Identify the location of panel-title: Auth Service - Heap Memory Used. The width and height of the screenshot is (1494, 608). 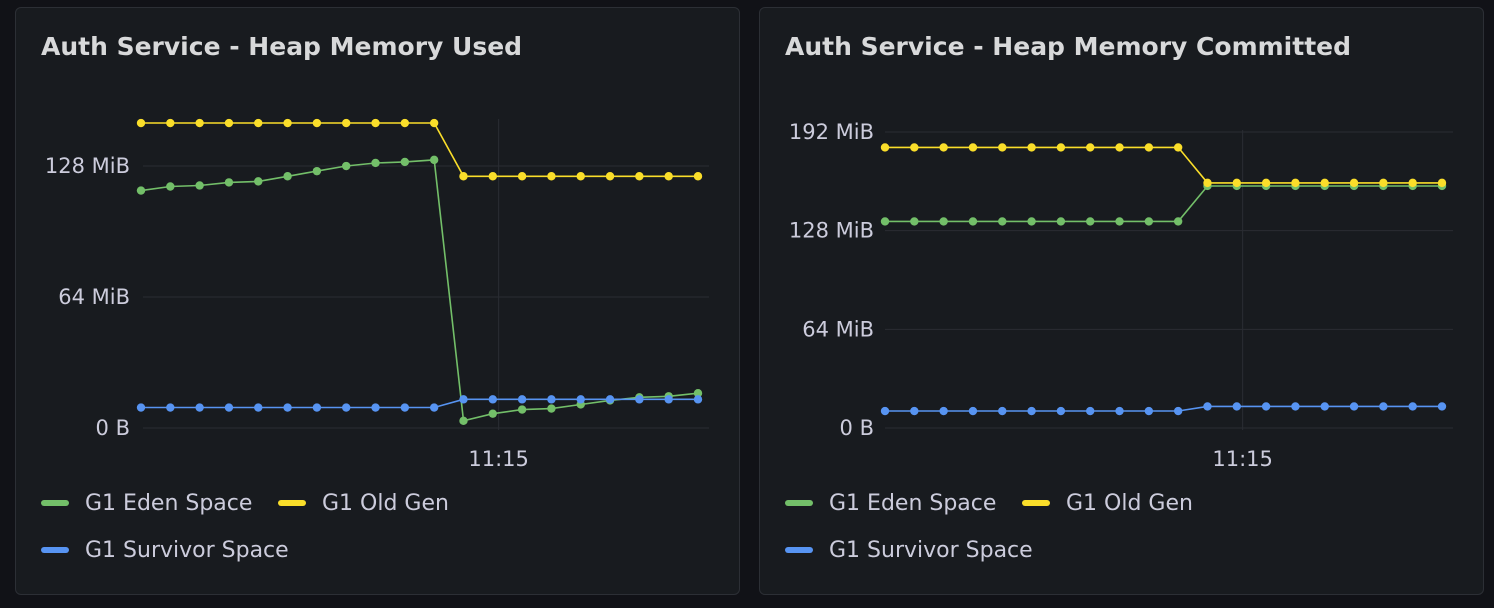
(282, 46).